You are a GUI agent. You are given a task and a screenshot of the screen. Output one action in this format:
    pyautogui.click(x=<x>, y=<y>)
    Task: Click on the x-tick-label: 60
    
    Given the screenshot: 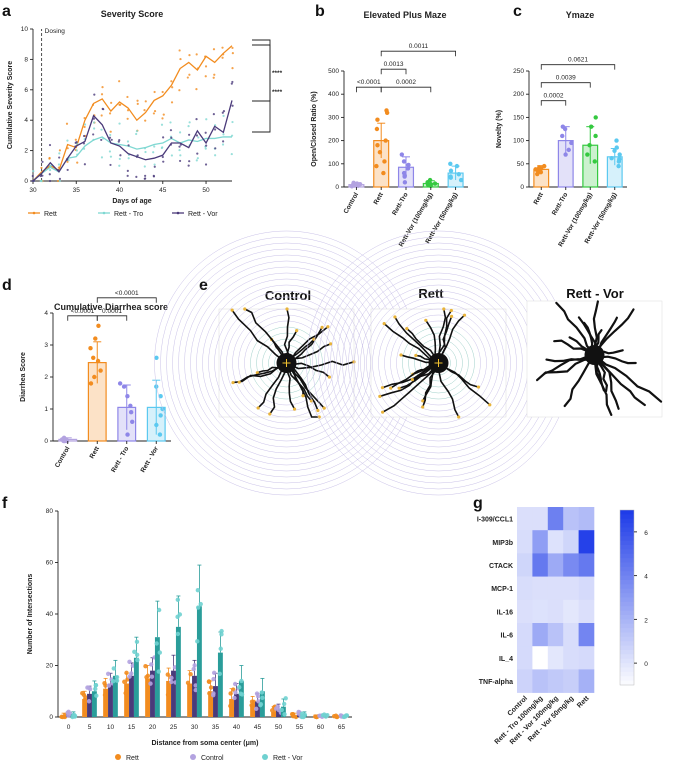 What is the action you would take?
    pyautogui.click(x=321, y=727)
    